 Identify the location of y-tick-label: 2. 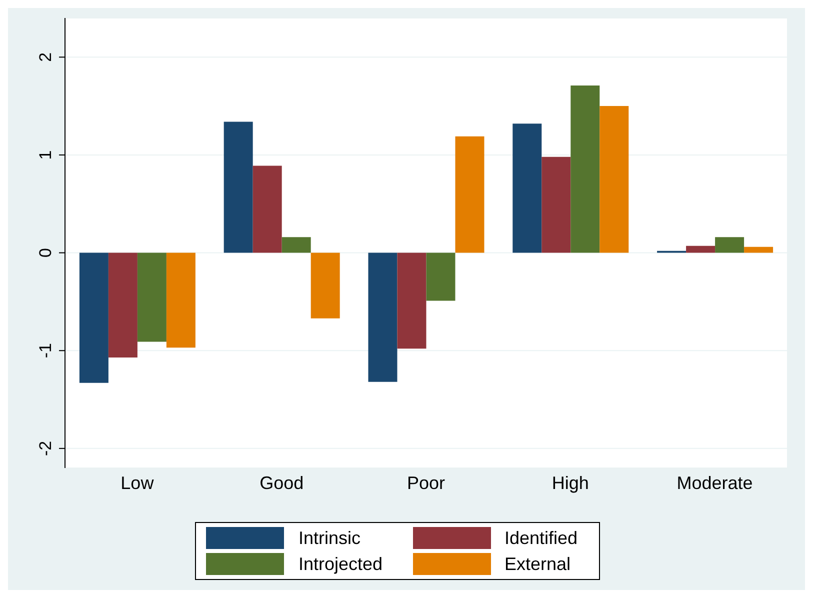
(45, 57).